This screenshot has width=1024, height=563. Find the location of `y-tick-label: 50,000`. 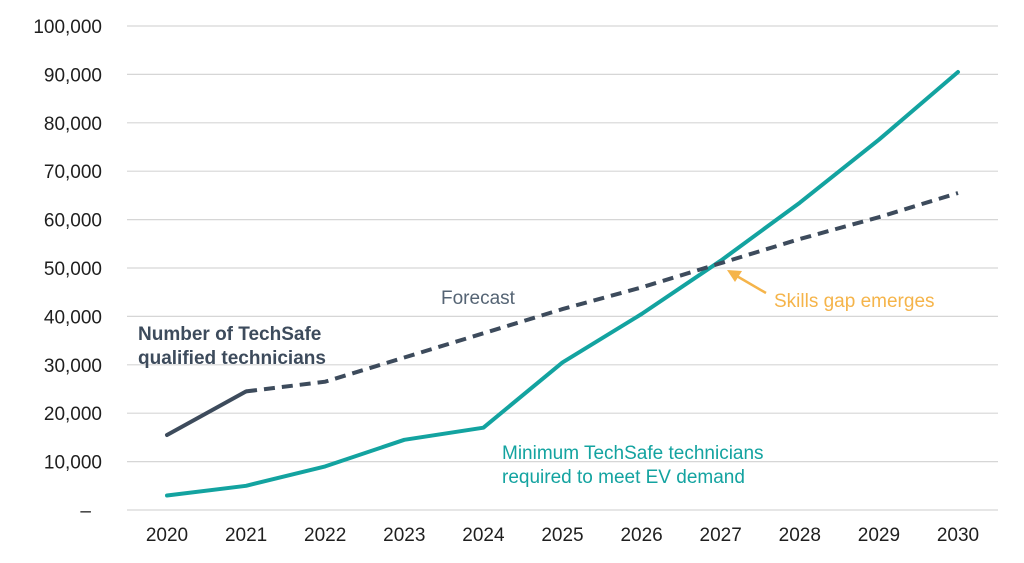

y-tick-label: 50,000 is located at coordinates (73, 269).